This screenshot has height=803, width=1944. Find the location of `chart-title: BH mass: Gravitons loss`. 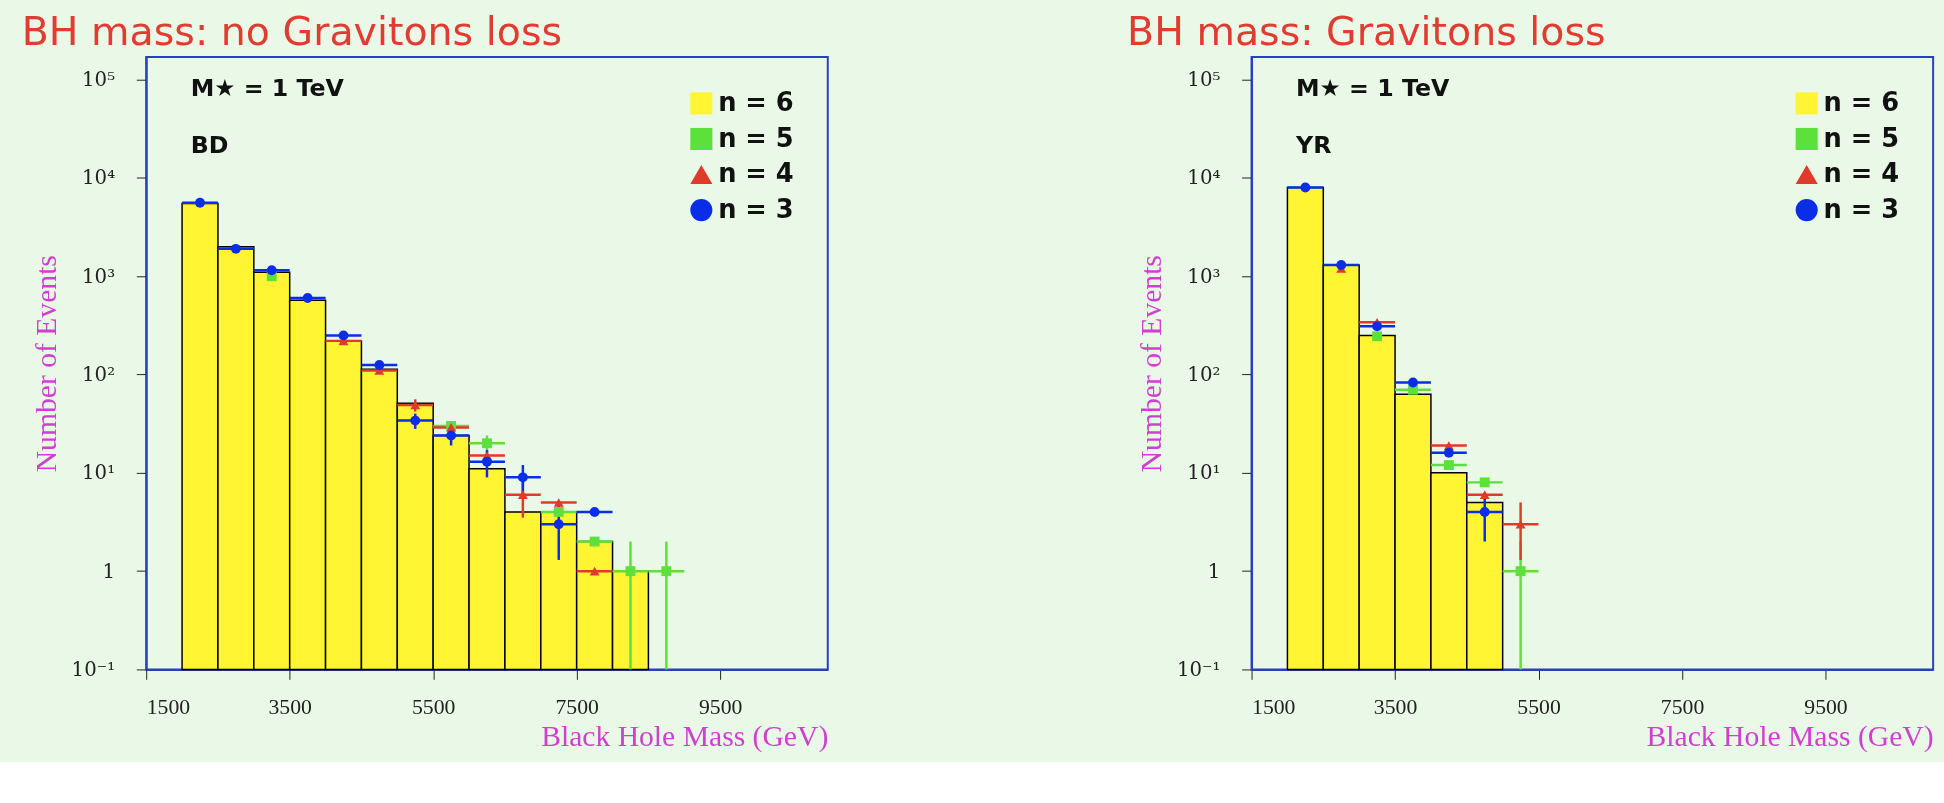

chart-title: BH mass: Gravitons loss is located at coordinates (1366, 31).